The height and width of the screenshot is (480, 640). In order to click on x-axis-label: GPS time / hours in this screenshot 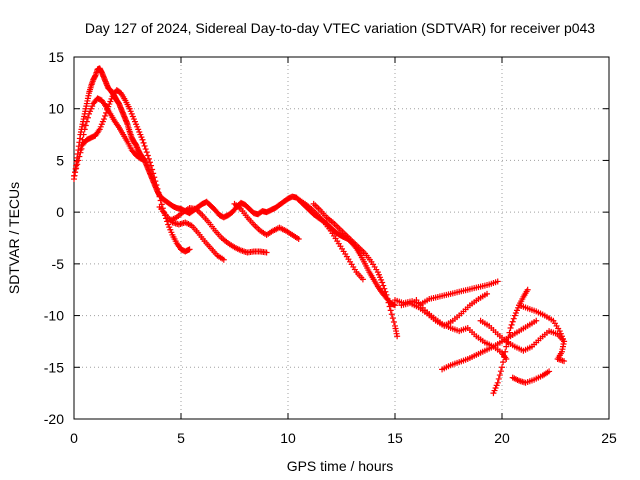, I will do `click(340, 466)`.